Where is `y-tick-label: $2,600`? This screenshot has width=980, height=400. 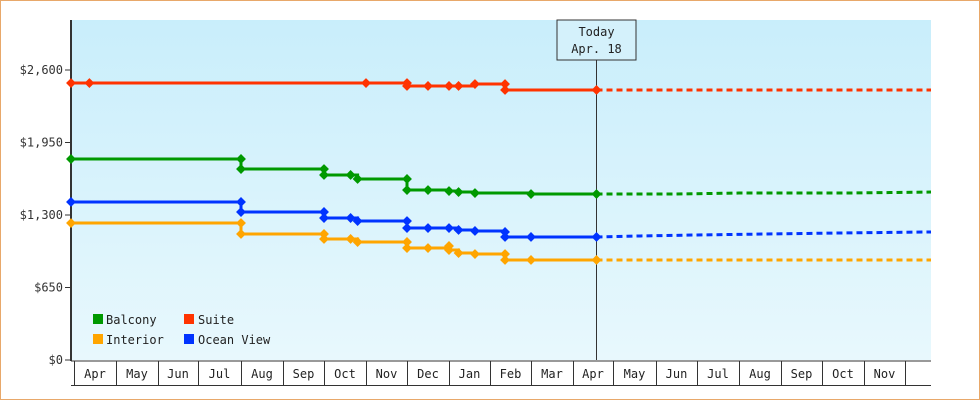 y-tick-label: $2,600 is located at coordinates (41, 70).